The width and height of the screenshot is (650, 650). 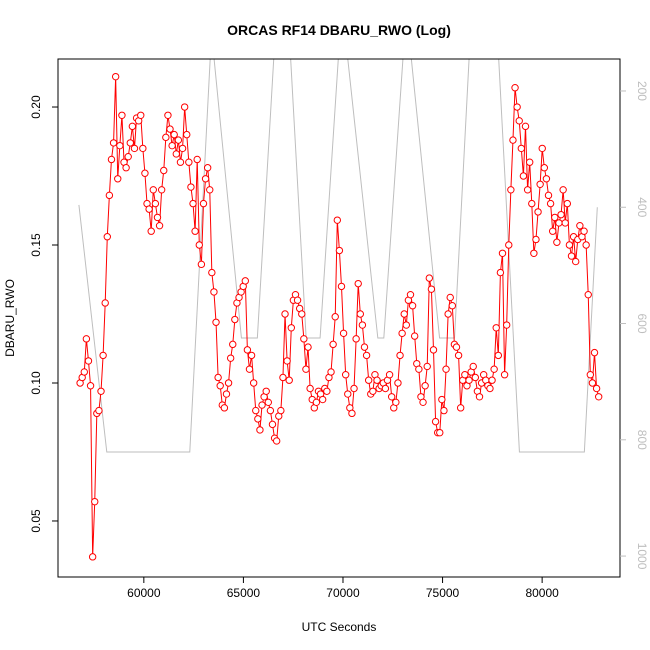 I want to click on y-axis-label: DBARU_RWO, so click(x=10, y=318).